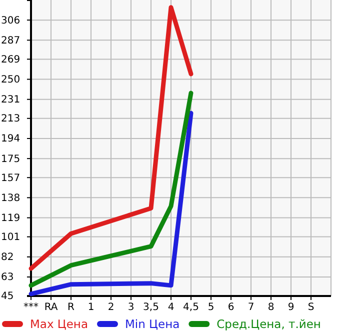  What do you see at coordinates (311, 308) in the screenshot?
I see `x-tick-label: S` at bounding box center [311, 308].